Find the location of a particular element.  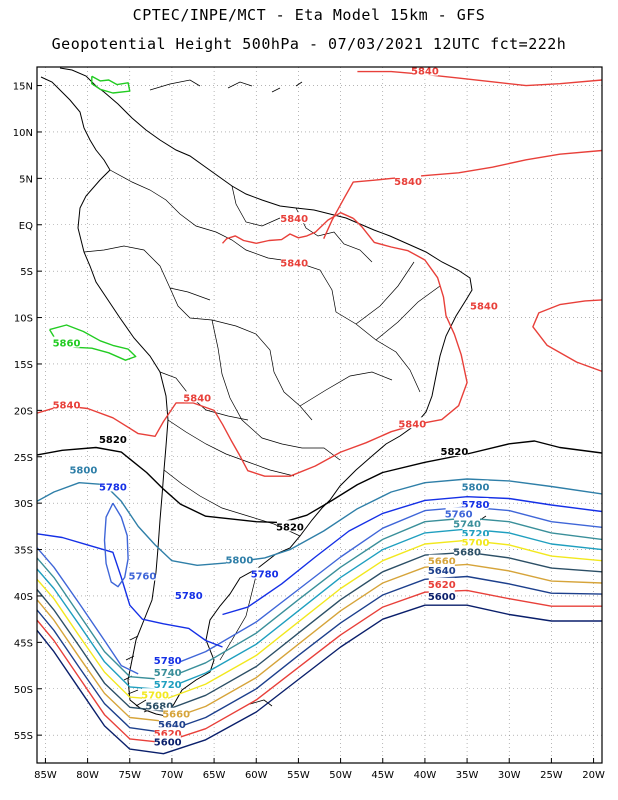

lon-tick-label: 30W is located at coordinates (509, 775).